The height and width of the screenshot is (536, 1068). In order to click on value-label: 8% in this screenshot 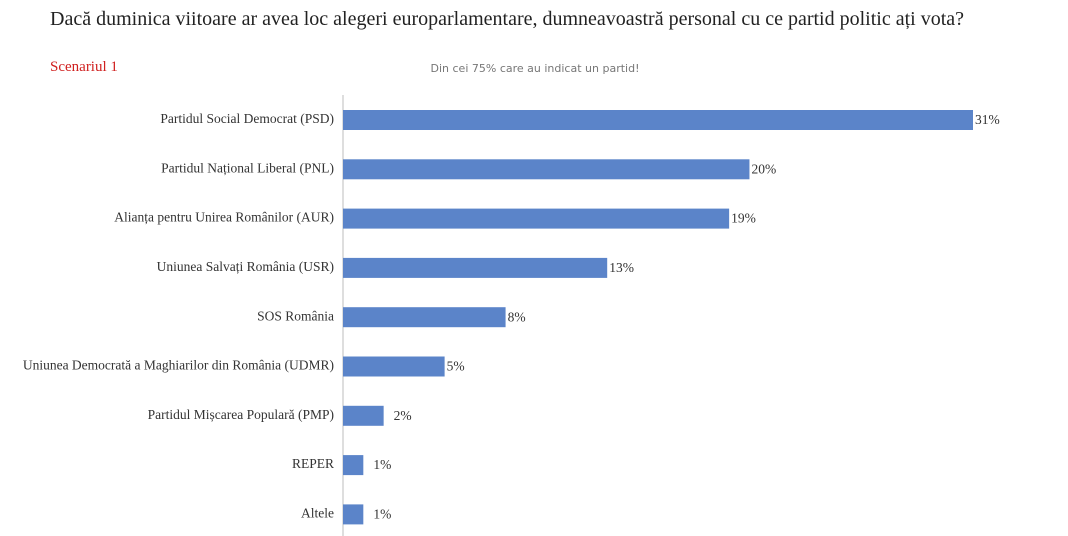, I will do `click(517, 316)`.